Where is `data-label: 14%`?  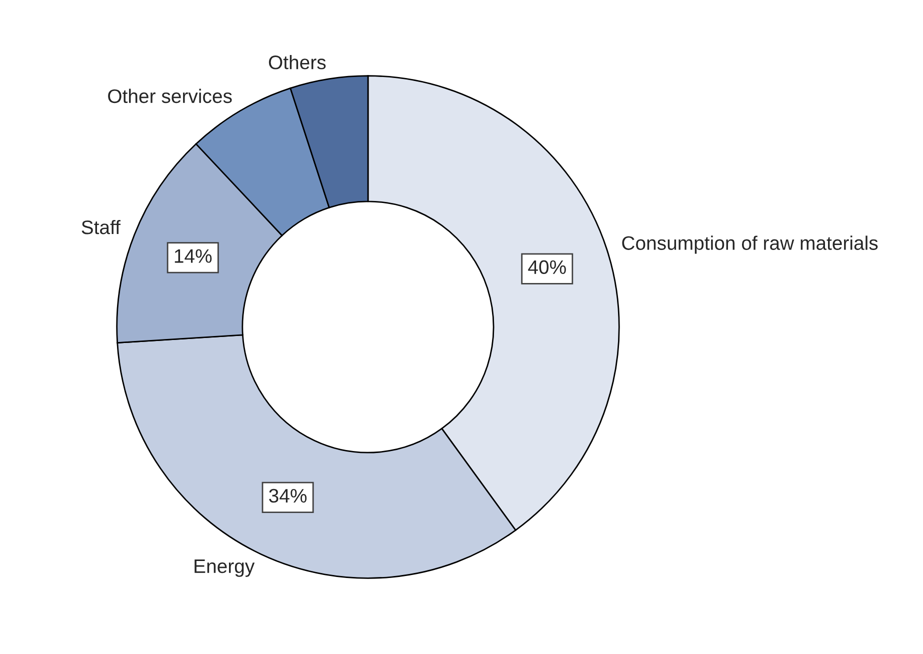
data-label: 14% is located at coordinates (193, 256).